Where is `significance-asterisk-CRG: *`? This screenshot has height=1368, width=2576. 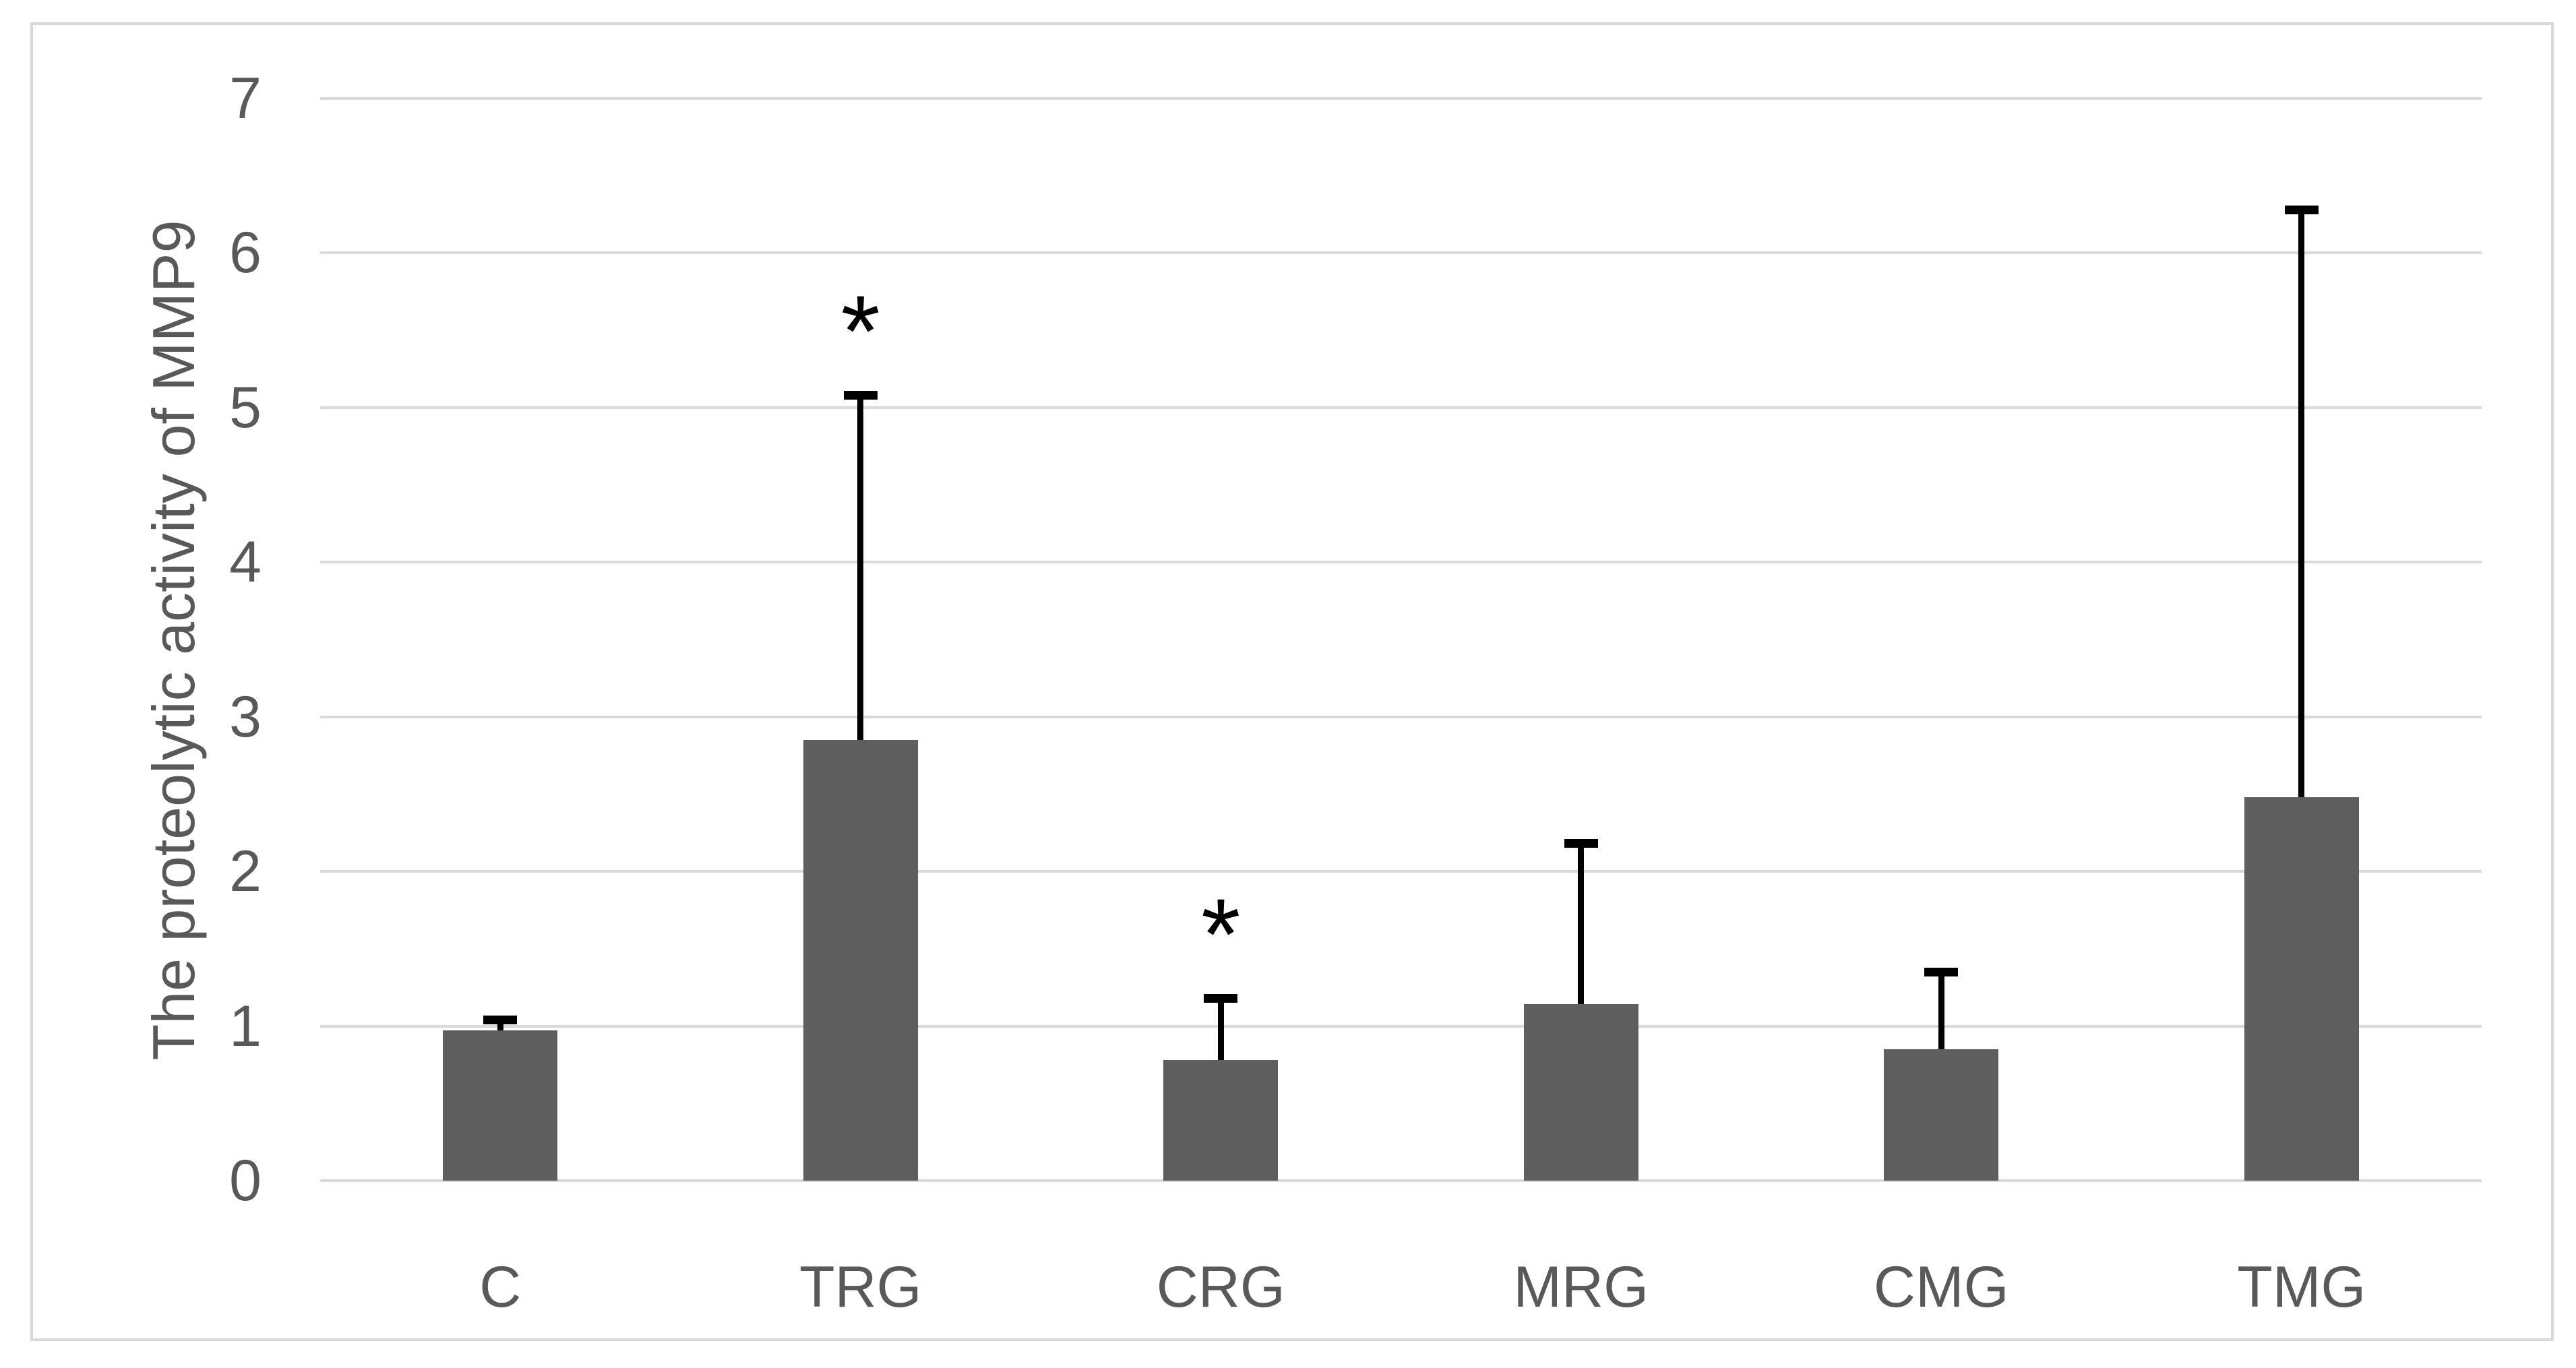
significance-asterisk-CRG: * is located at coordinates (1221, 934).